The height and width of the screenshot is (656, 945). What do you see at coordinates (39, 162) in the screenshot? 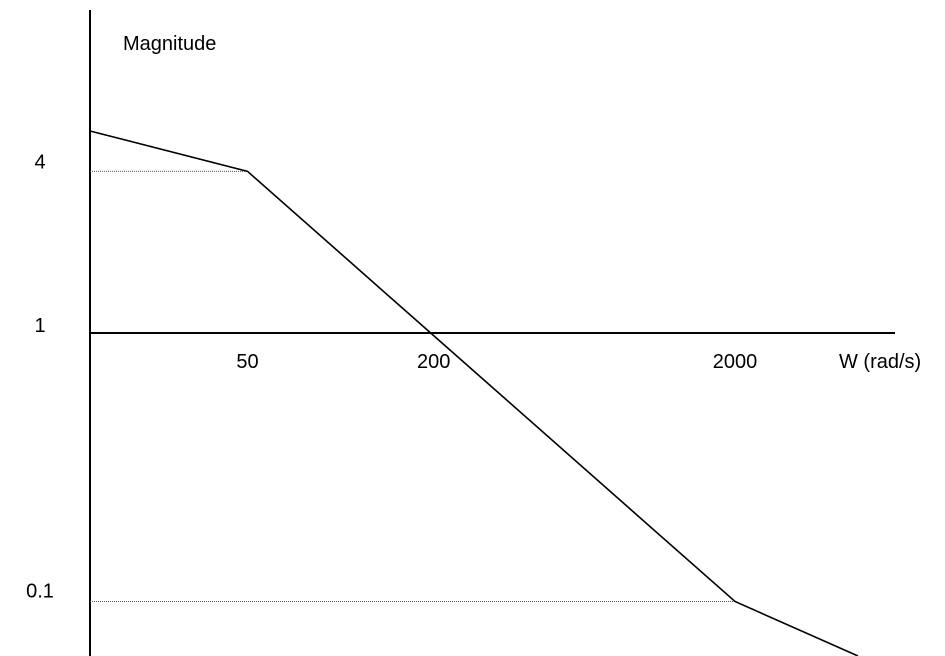
I see `y-tick-label-0: 4` at bounding box center [39, 162].